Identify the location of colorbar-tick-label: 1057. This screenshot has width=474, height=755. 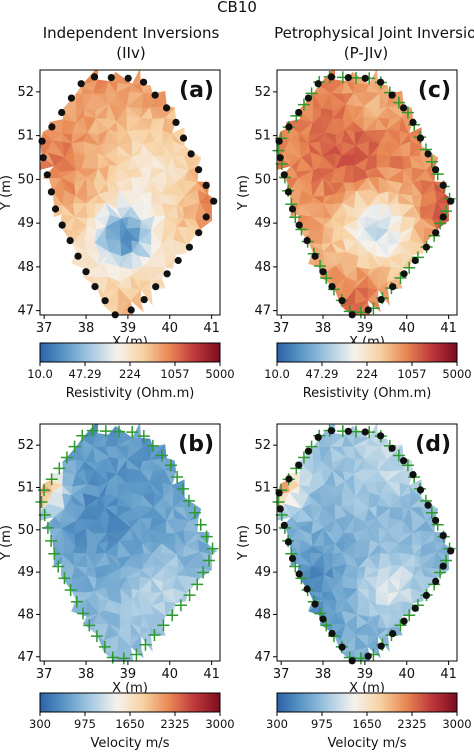
(411, 374).